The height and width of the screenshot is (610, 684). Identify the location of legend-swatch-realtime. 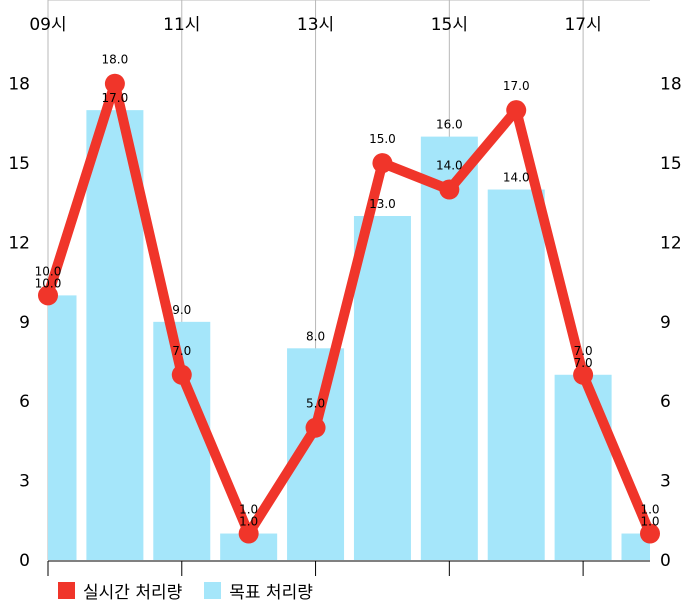
(66, 590).